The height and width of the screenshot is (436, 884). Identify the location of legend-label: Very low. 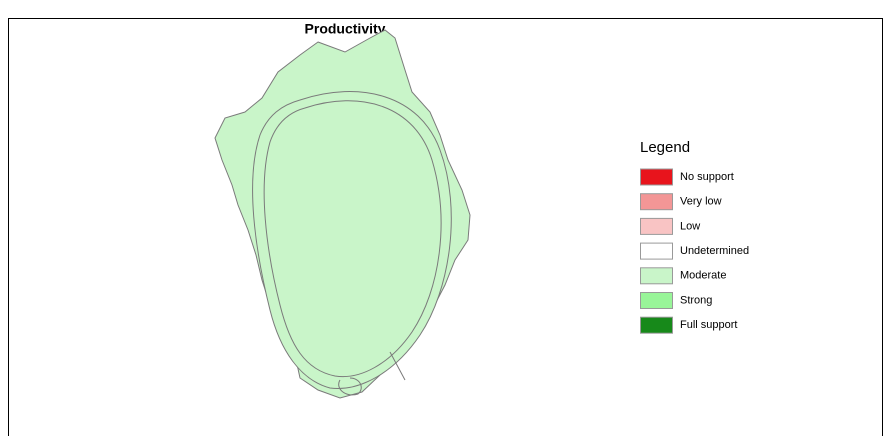
(701, 202).